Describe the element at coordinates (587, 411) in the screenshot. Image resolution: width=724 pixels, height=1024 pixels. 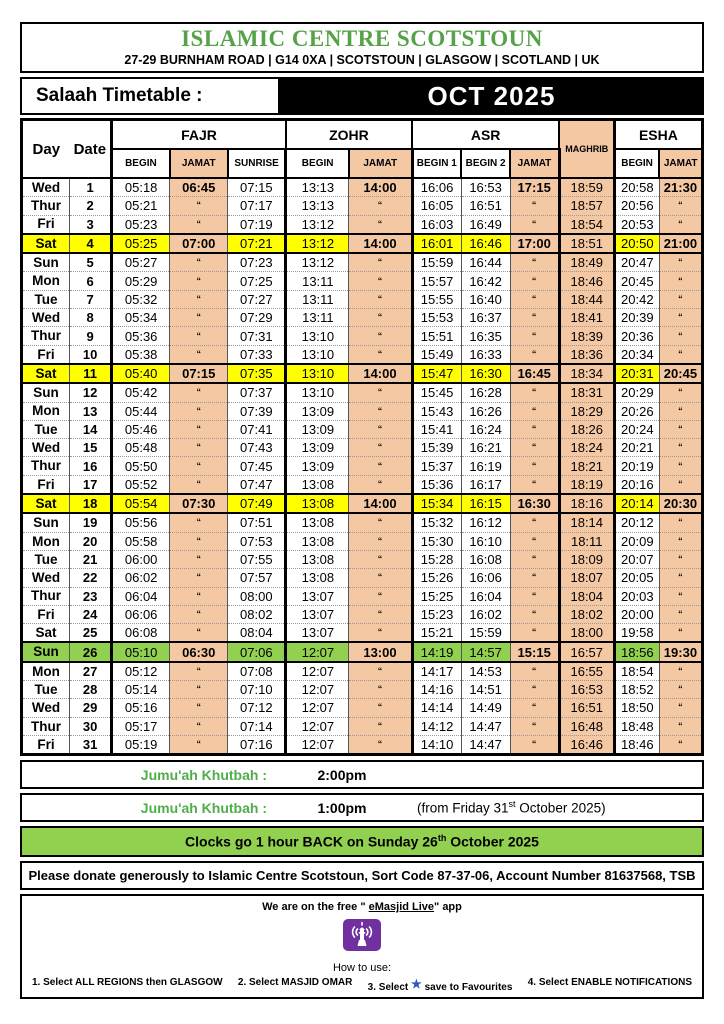
I see `maghrib-cell: 18:29` at that location.